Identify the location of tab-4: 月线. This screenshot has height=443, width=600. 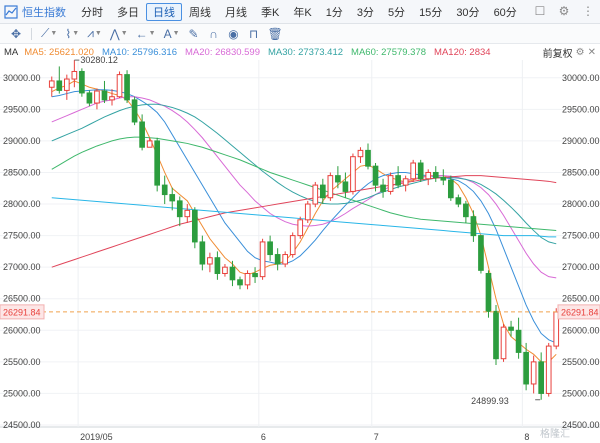
(236, 12).